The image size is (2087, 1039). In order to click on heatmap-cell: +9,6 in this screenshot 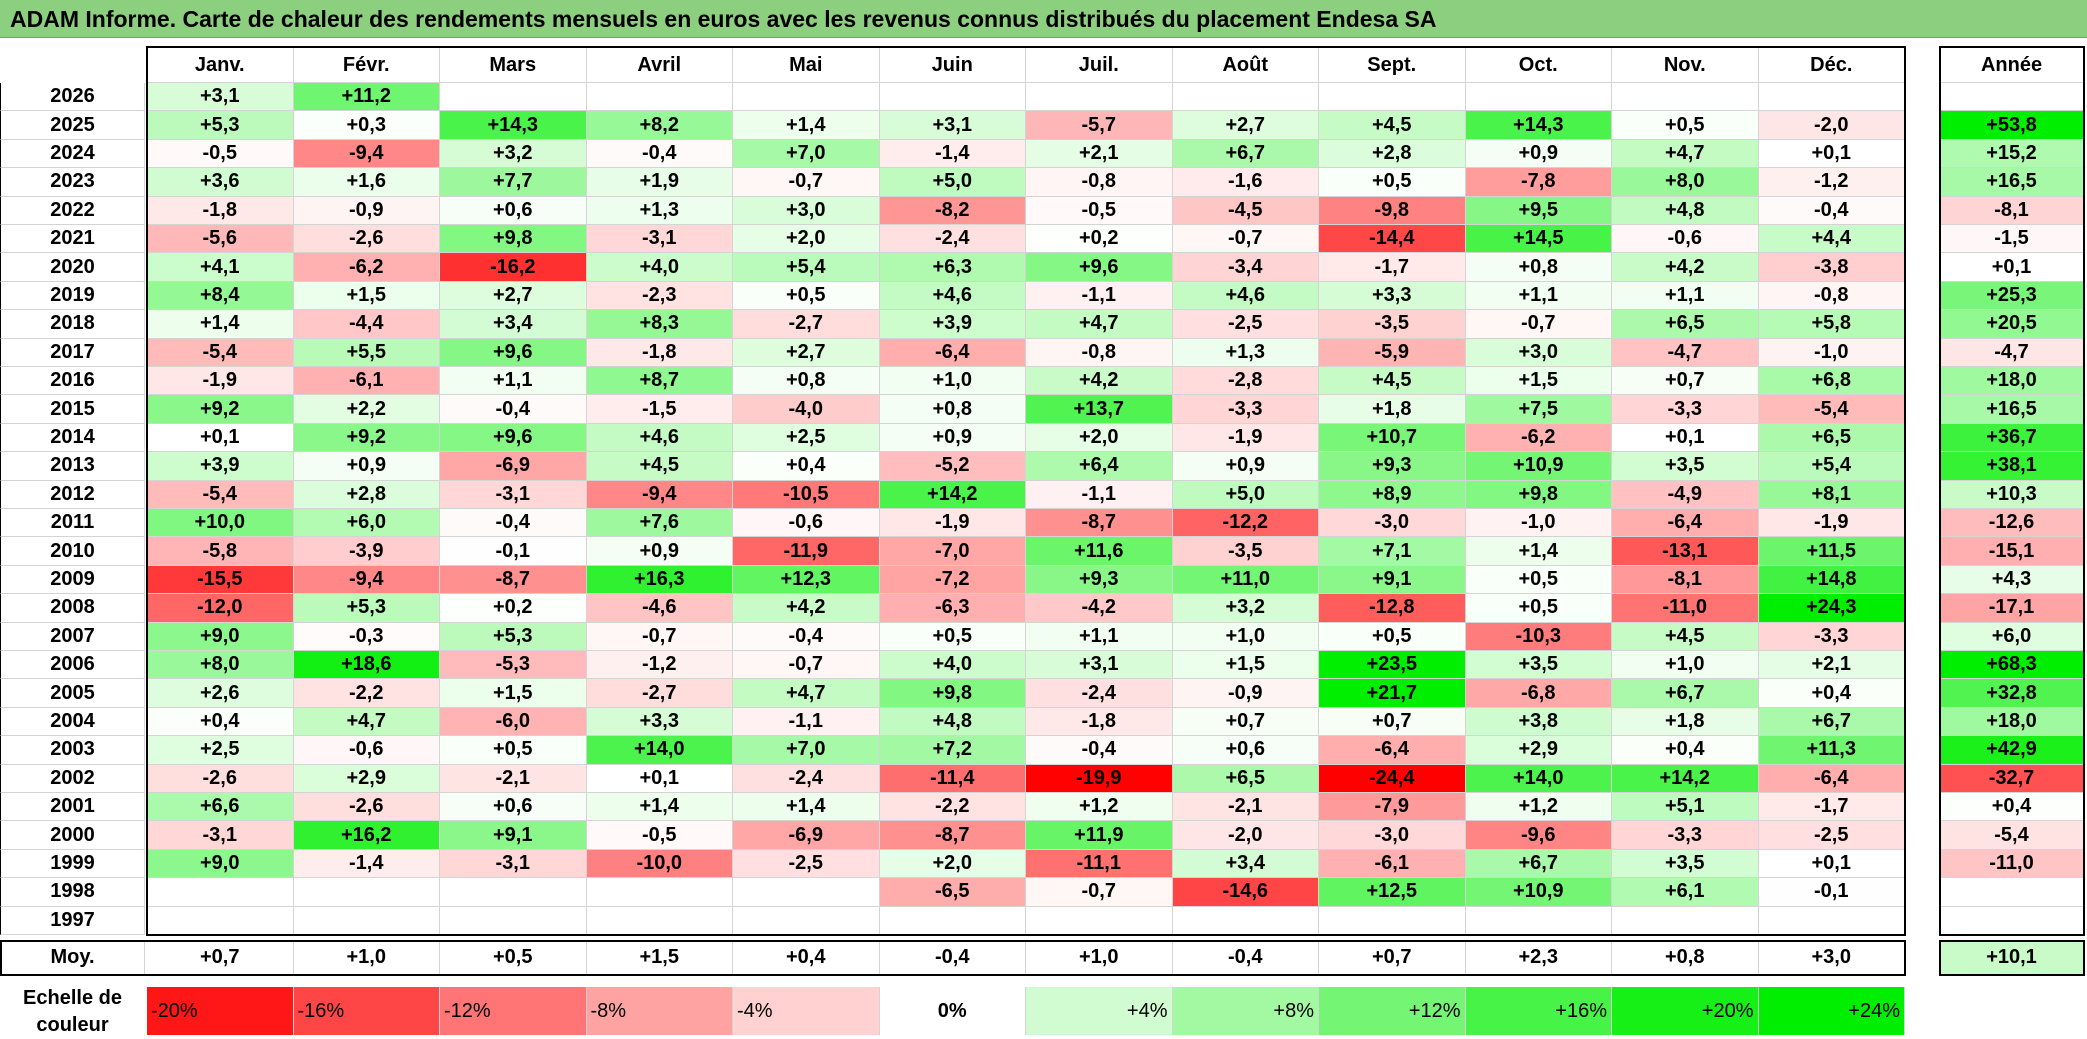, I will do `click(513, 438)`.